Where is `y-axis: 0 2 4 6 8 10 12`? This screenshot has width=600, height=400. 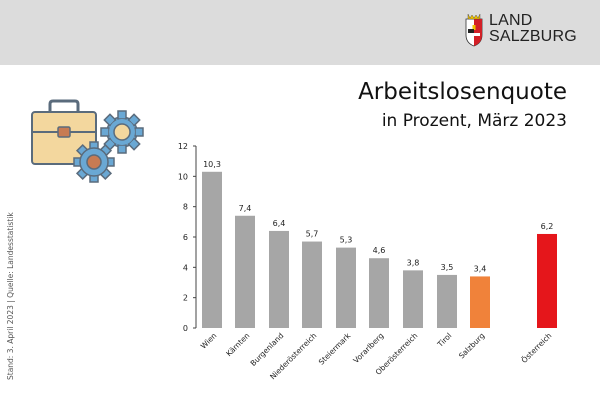 y-axis: 0 2 4 6 8 10 12 is located at coordinates (187, 237).